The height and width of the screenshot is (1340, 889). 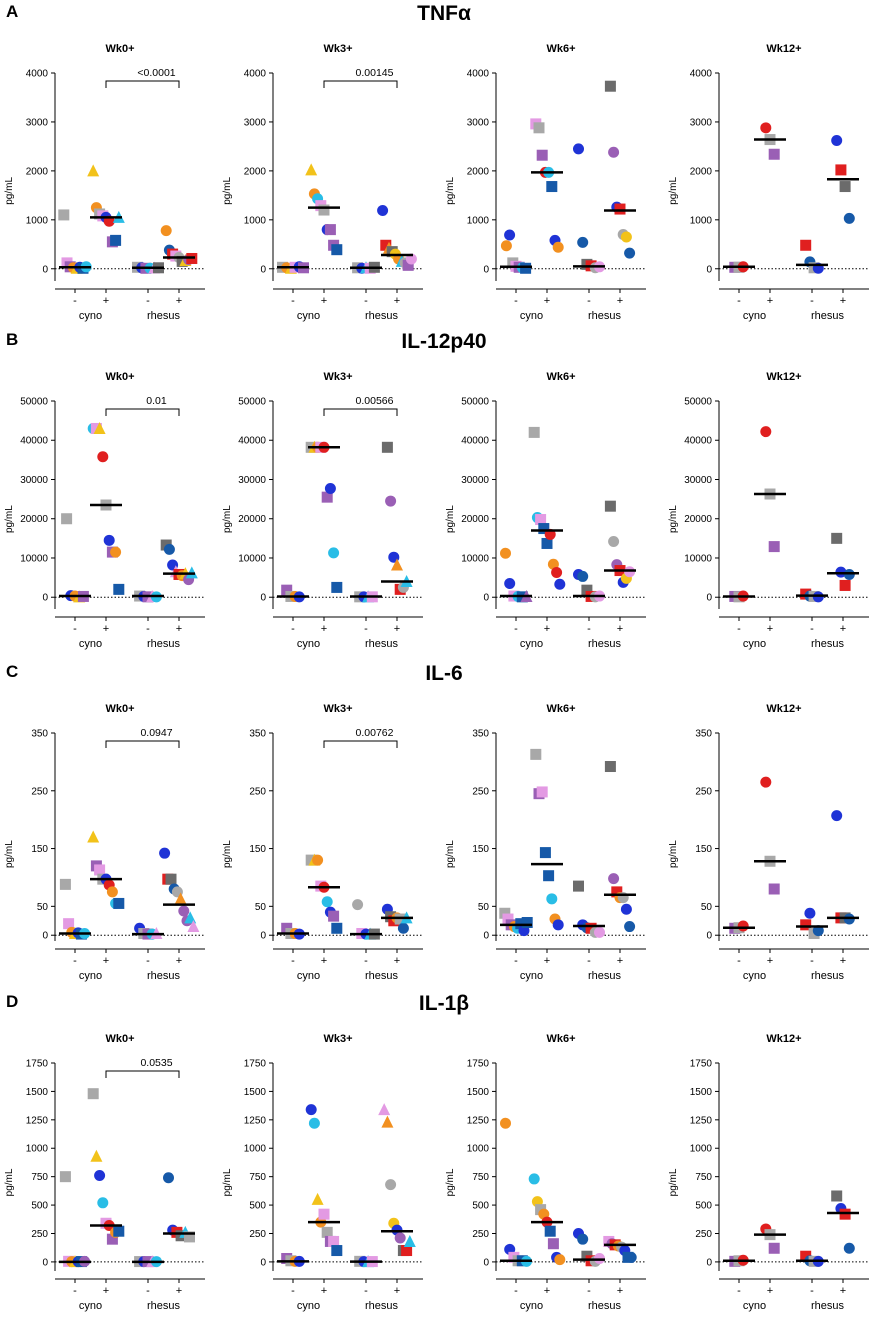 What do you see at coordinates (39, 734) in the screenshot?
I see `y-tick-label: 350` at bounding box center [39, 734].